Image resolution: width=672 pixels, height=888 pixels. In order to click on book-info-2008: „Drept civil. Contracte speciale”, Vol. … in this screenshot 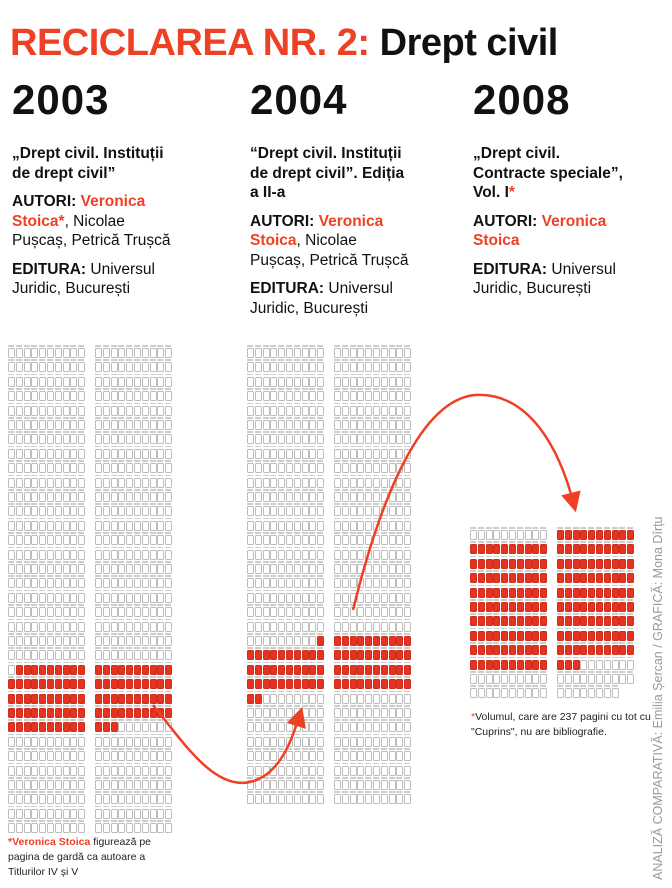, I will do `click(553, 221)`.